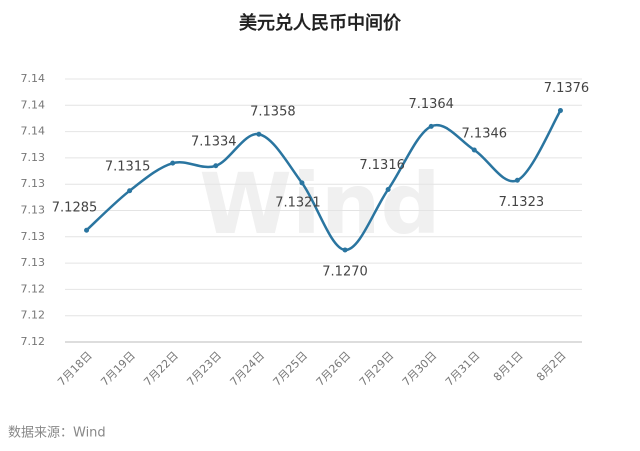 This screenshot has width=640, height=451. Describe the element at coordinates (345, 271) in the screenshot. I see `data-label: 7.1270` at that location.